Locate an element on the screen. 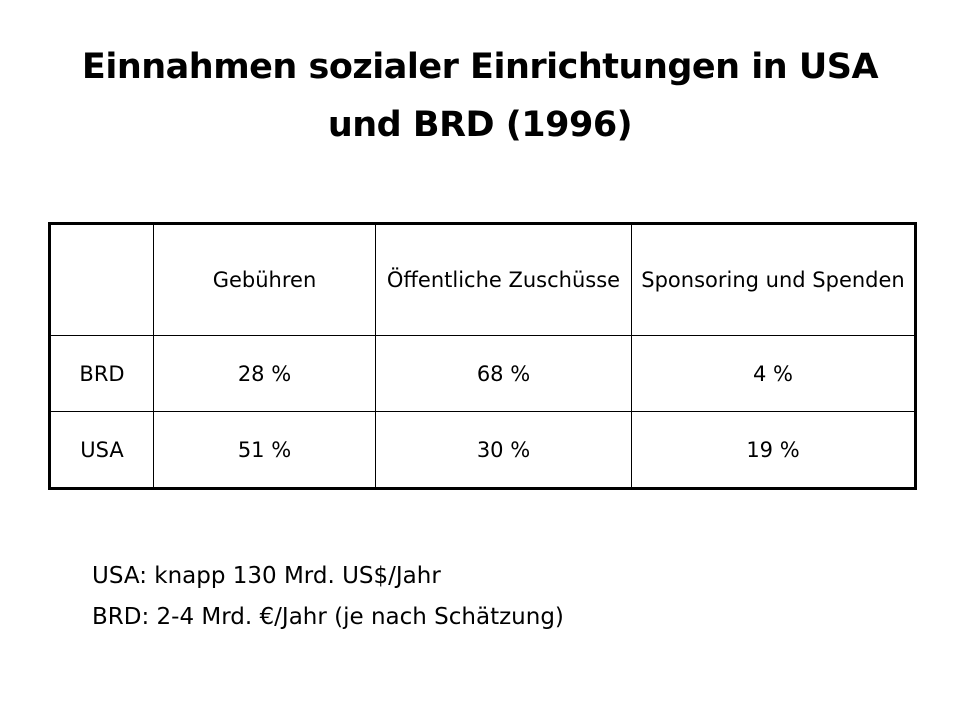 The height and width of the screenshot is (720, 960). header-cell-oeffentliche-zuschuesse: Öffentliche Zuschüsse is located at coordinates (503, 279).